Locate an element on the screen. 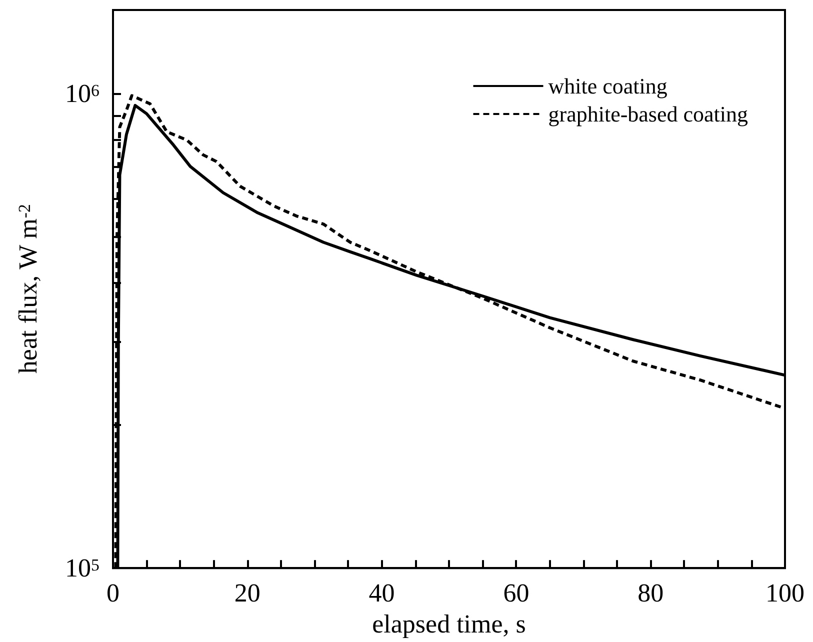 This screenshot has width=813, height=642. x-tick-label: 40 is located at coordinates (381, 593).